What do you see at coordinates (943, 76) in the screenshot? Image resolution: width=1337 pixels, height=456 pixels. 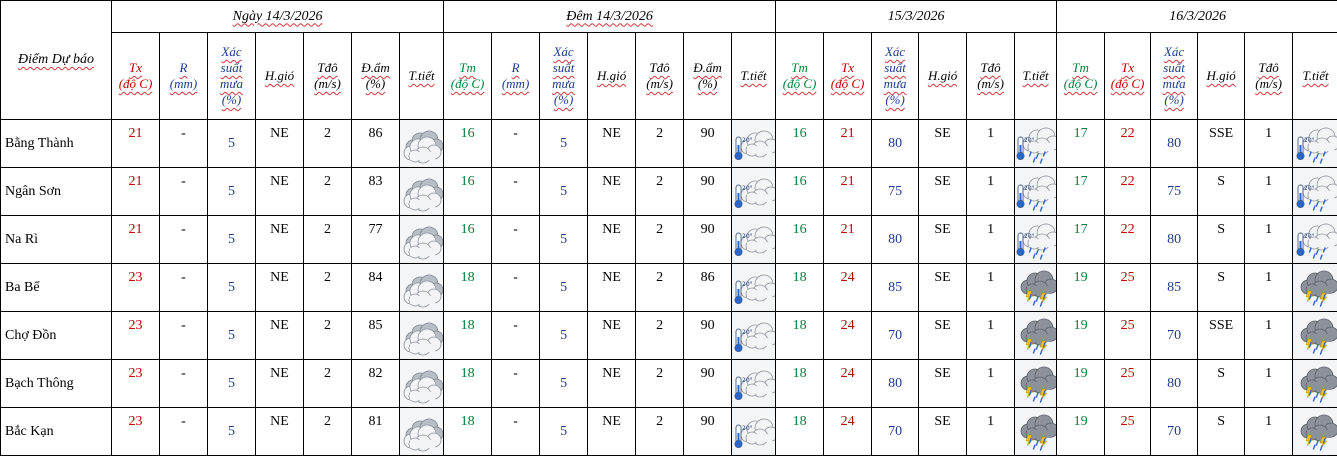 I see `d15-col-header-3: H.gió` at bounding box center [943, 76].